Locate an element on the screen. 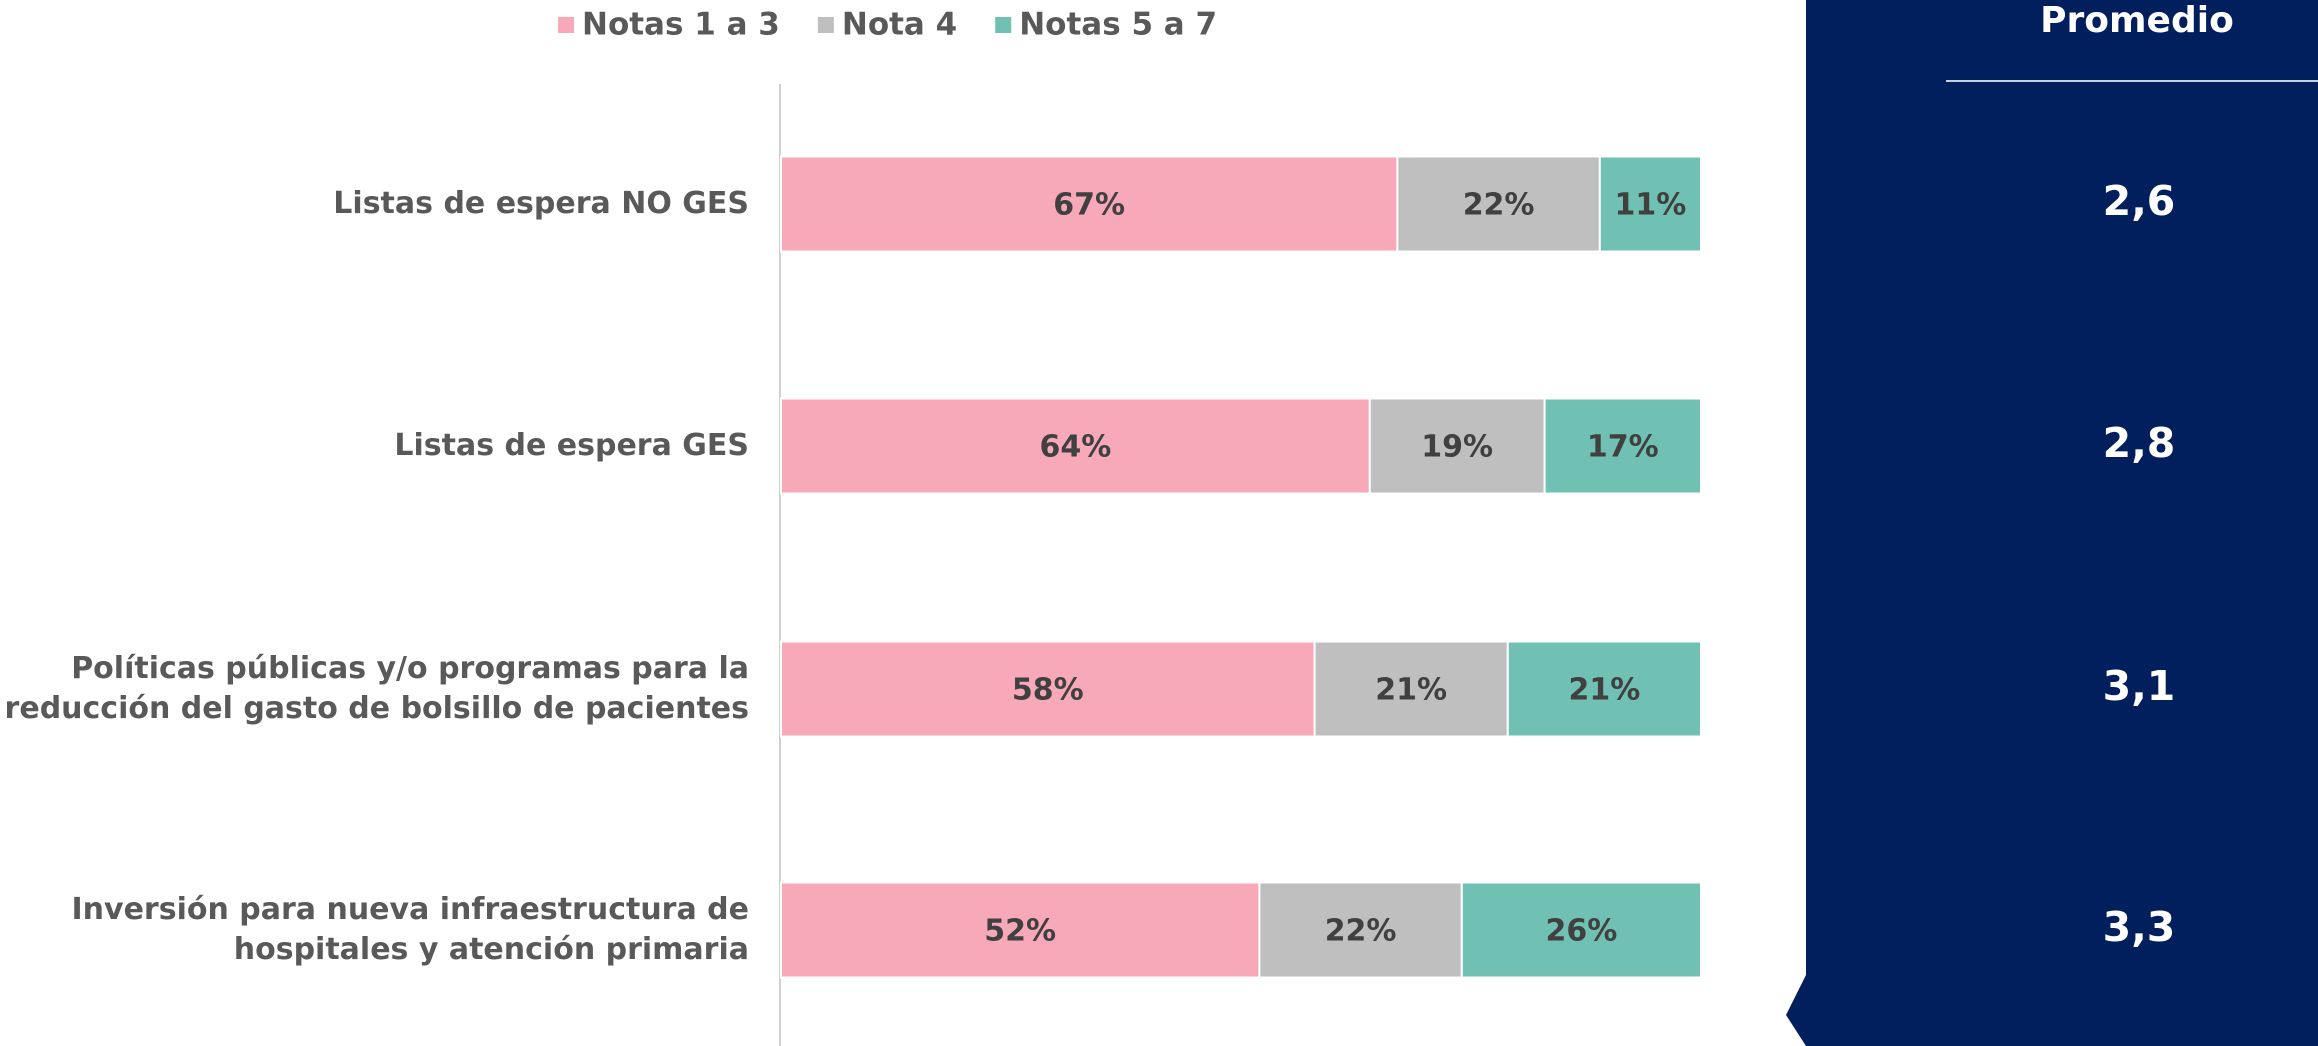 The image size is (2318, 1046). legend-label: Nota 4 is located at coordinates (899, 25).